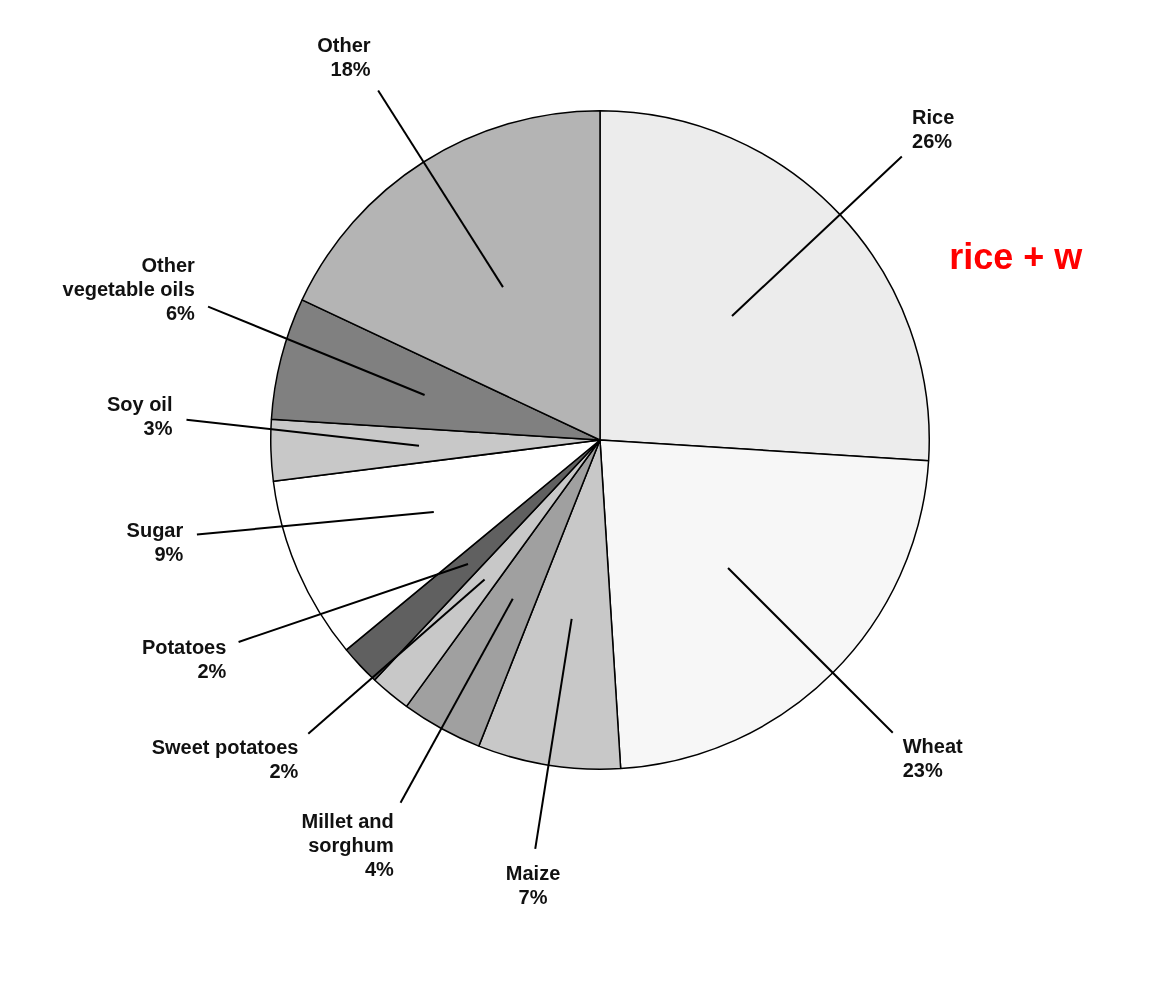 The height and width of the screenshot is (1003, 1152). I want to click on data-label: 18%, so click(350, 68).